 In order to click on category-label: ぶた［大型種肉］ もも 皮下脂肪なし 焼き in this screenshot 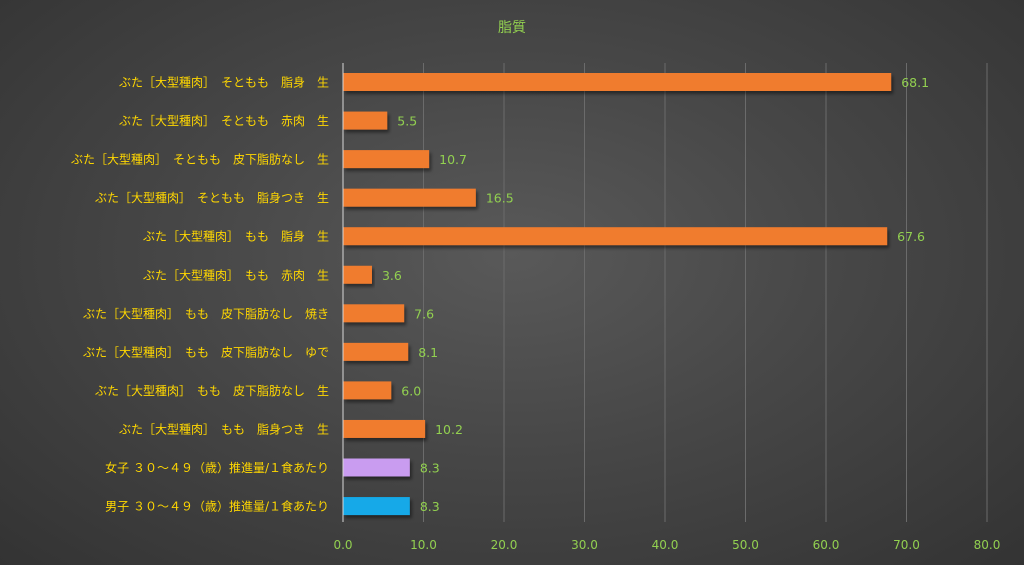, I will do `click(206, 313)`.